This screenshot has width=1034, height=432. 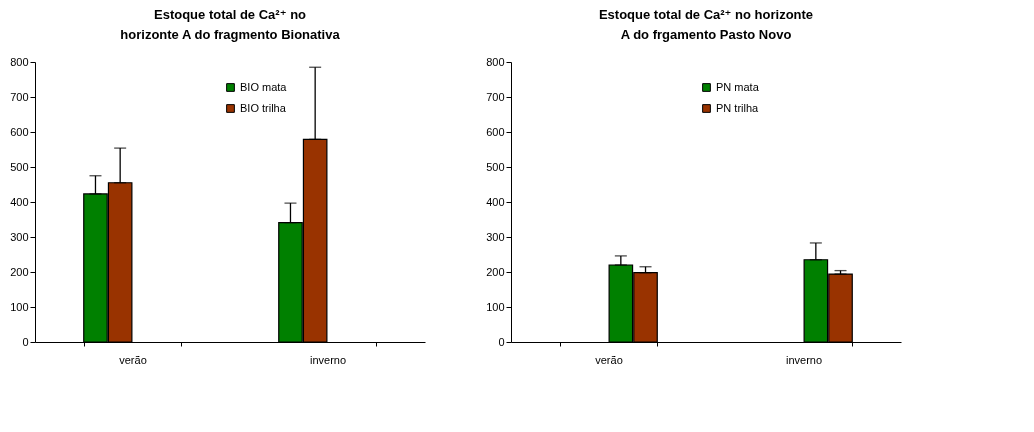 What do you see at coordinates (263, 107) in the screenshot?
I see `legend-label: BIO trilha` at bounding box center [263, 107].